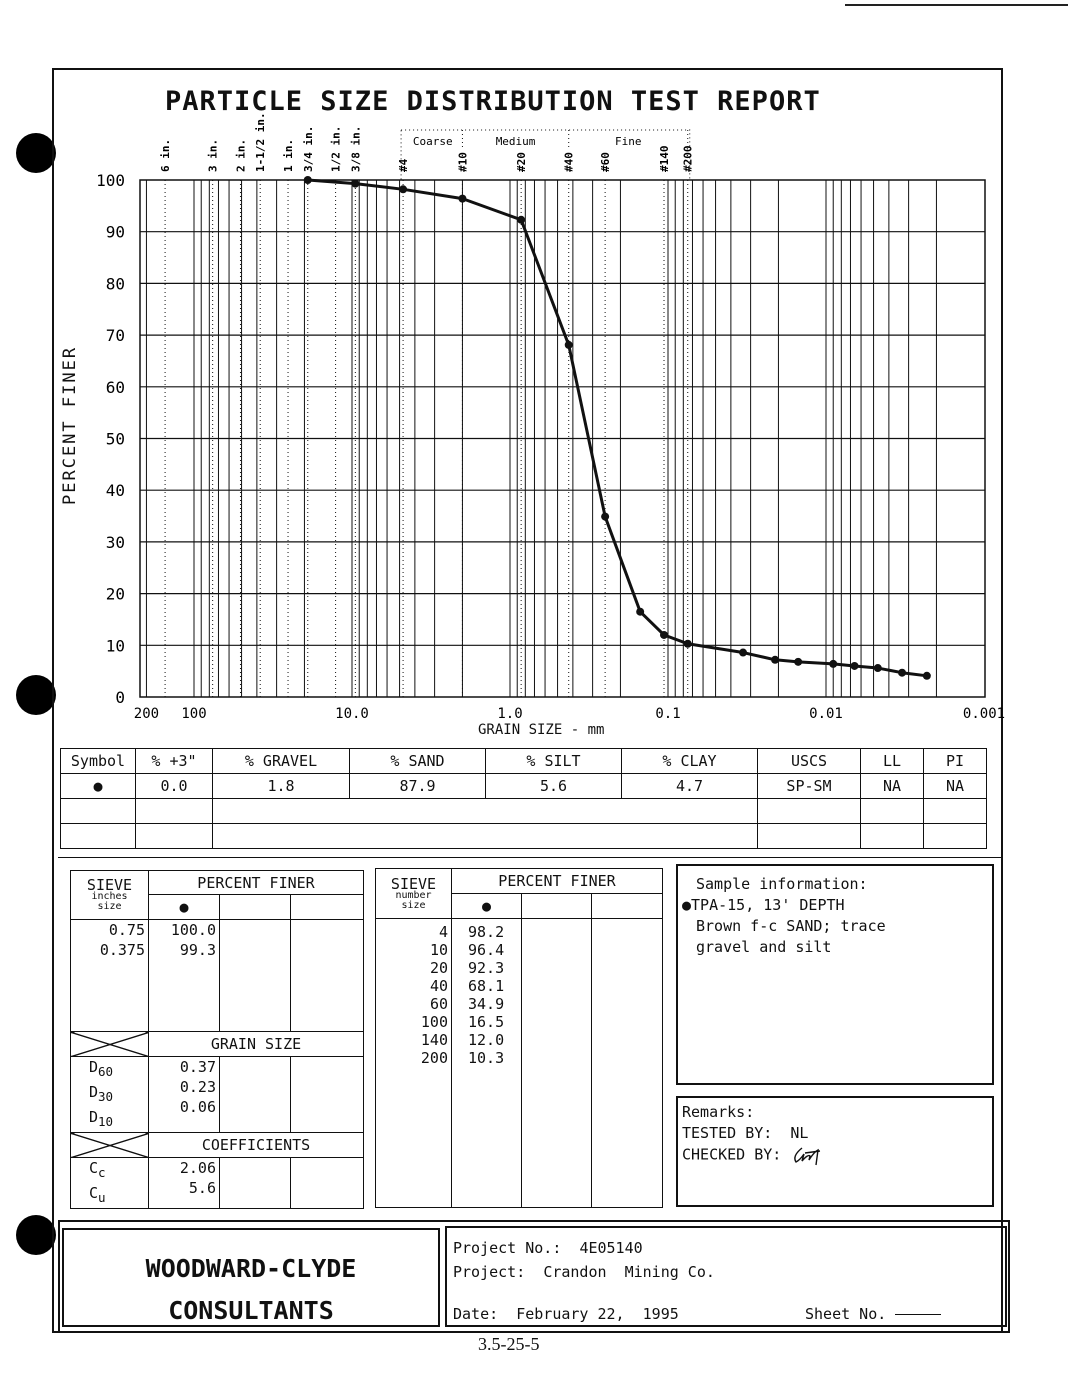  What do you see at coordinates (174, 786) in the screenshot?
I see `plus3-cell: 0.0` at bounding box center [174, 786].